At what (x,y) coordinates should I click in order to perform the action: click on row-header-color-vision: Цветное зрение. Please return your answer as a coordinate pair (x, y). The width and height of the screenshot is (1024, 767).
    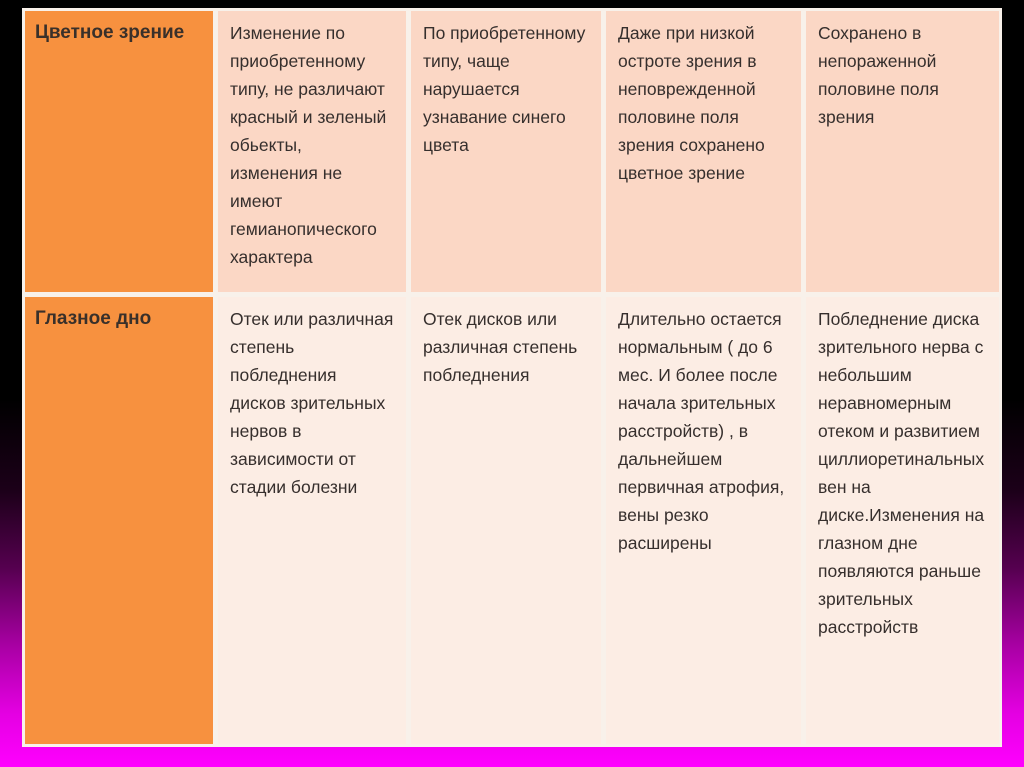
    Looking at the image, I should click on (119, 151).